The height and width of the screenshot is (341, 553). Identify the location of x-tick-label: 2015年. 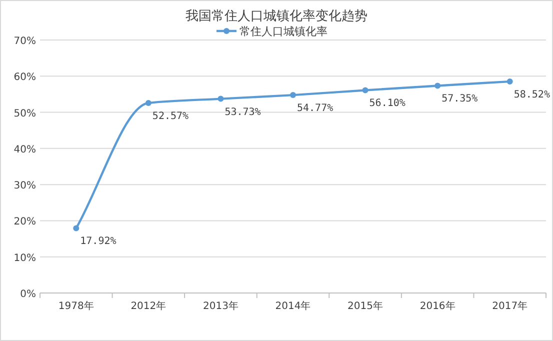
(366, 306).